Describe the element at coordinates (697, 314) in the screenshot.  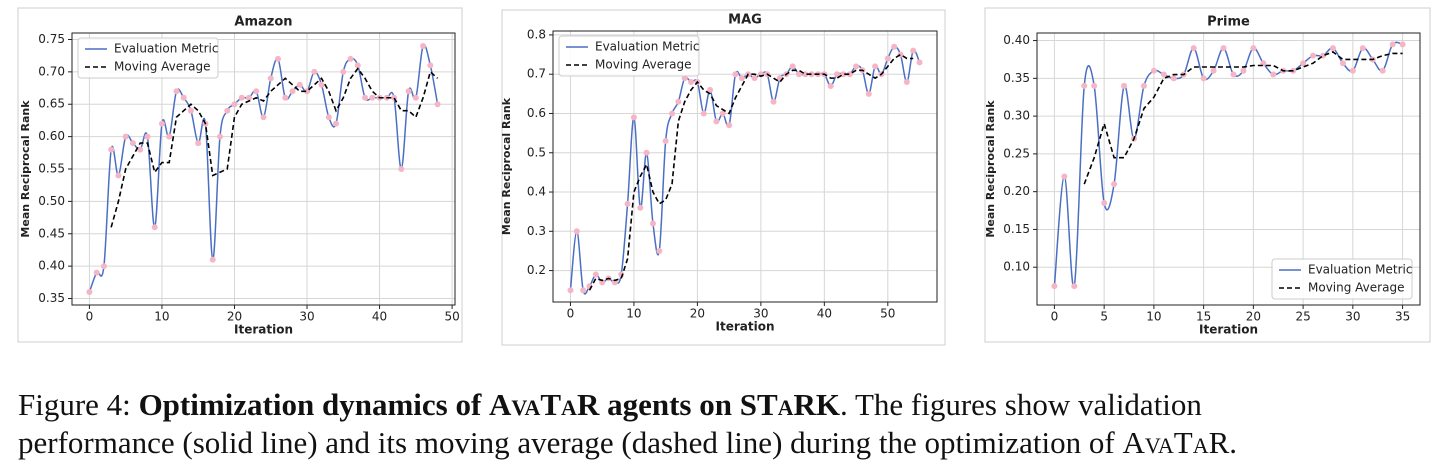
I see `x-tick-label: 20` at that location.